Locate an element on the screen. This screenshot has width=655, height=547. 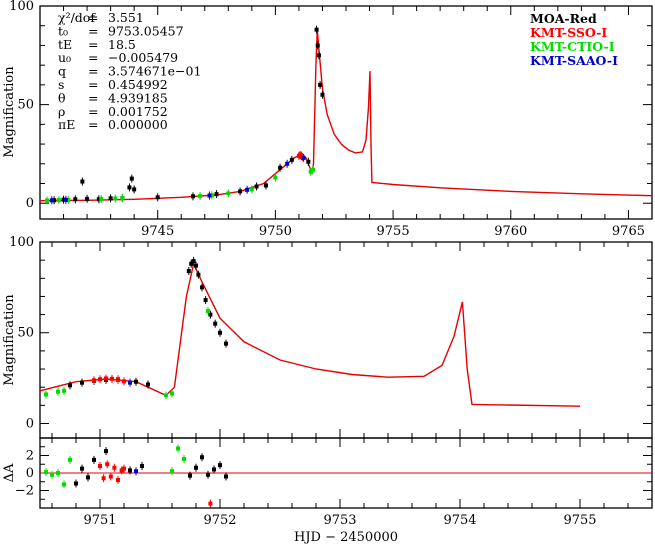
top-x-tick-label: 9765 is located at coordinates (628, 231).